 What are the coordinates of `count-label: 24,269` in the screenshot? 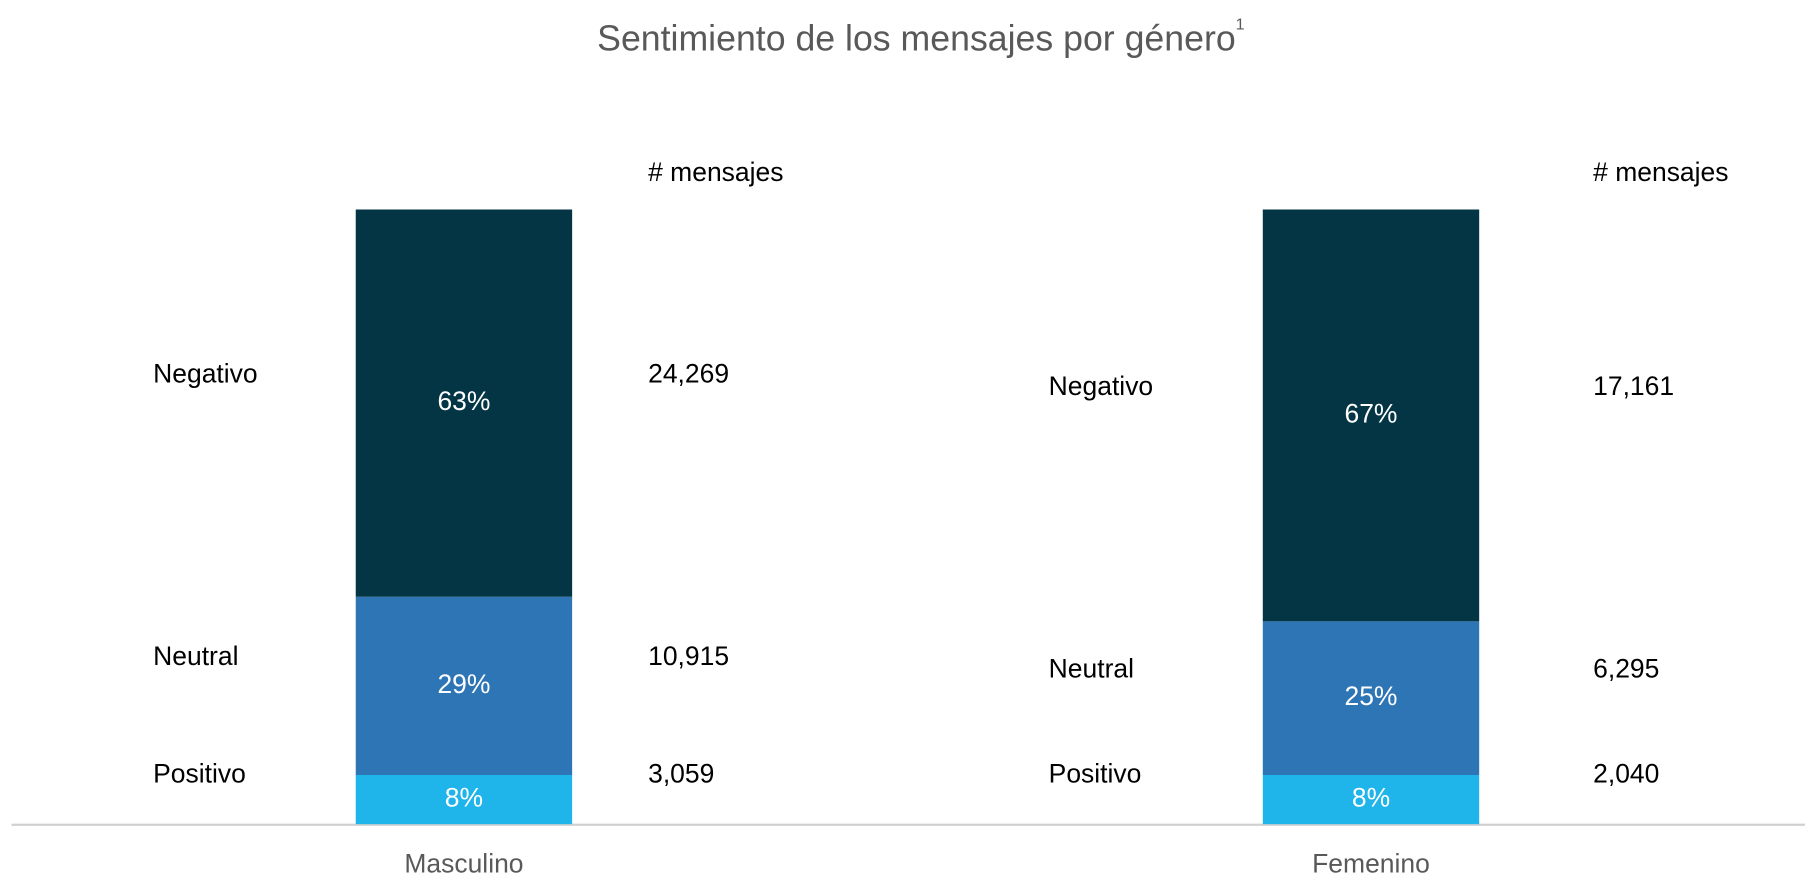 It's located at (688, 373).